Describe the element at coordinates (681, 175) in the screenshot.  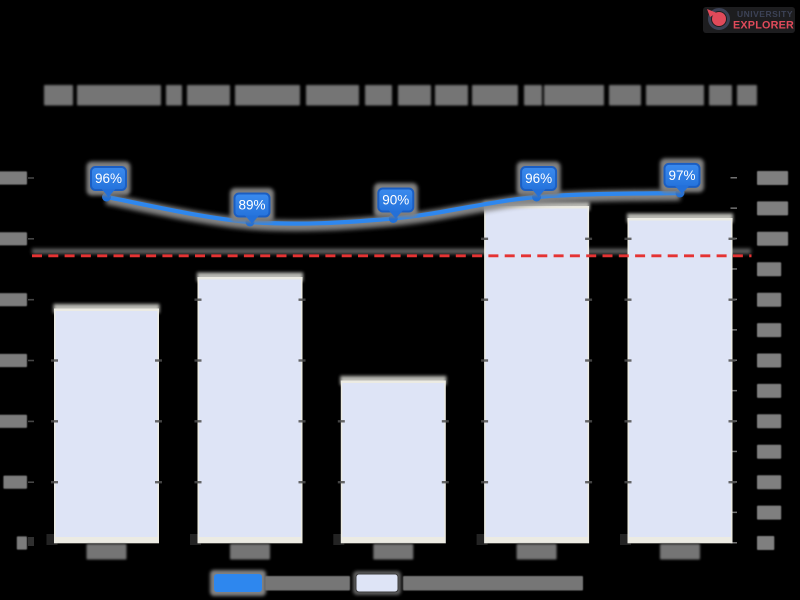
I see `svg-text: 97%` at that location.